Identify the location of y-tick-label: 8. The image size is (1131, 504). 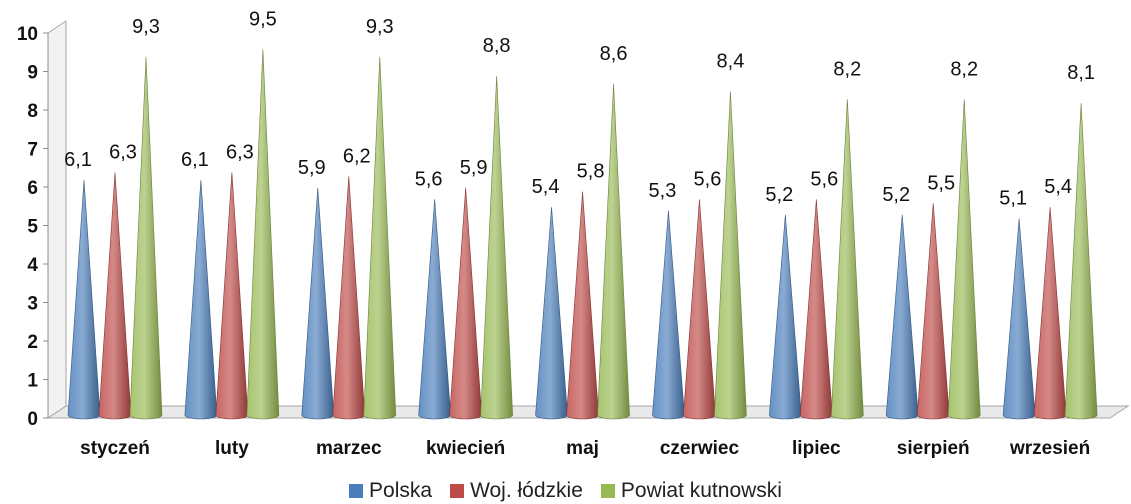
(32, 111).